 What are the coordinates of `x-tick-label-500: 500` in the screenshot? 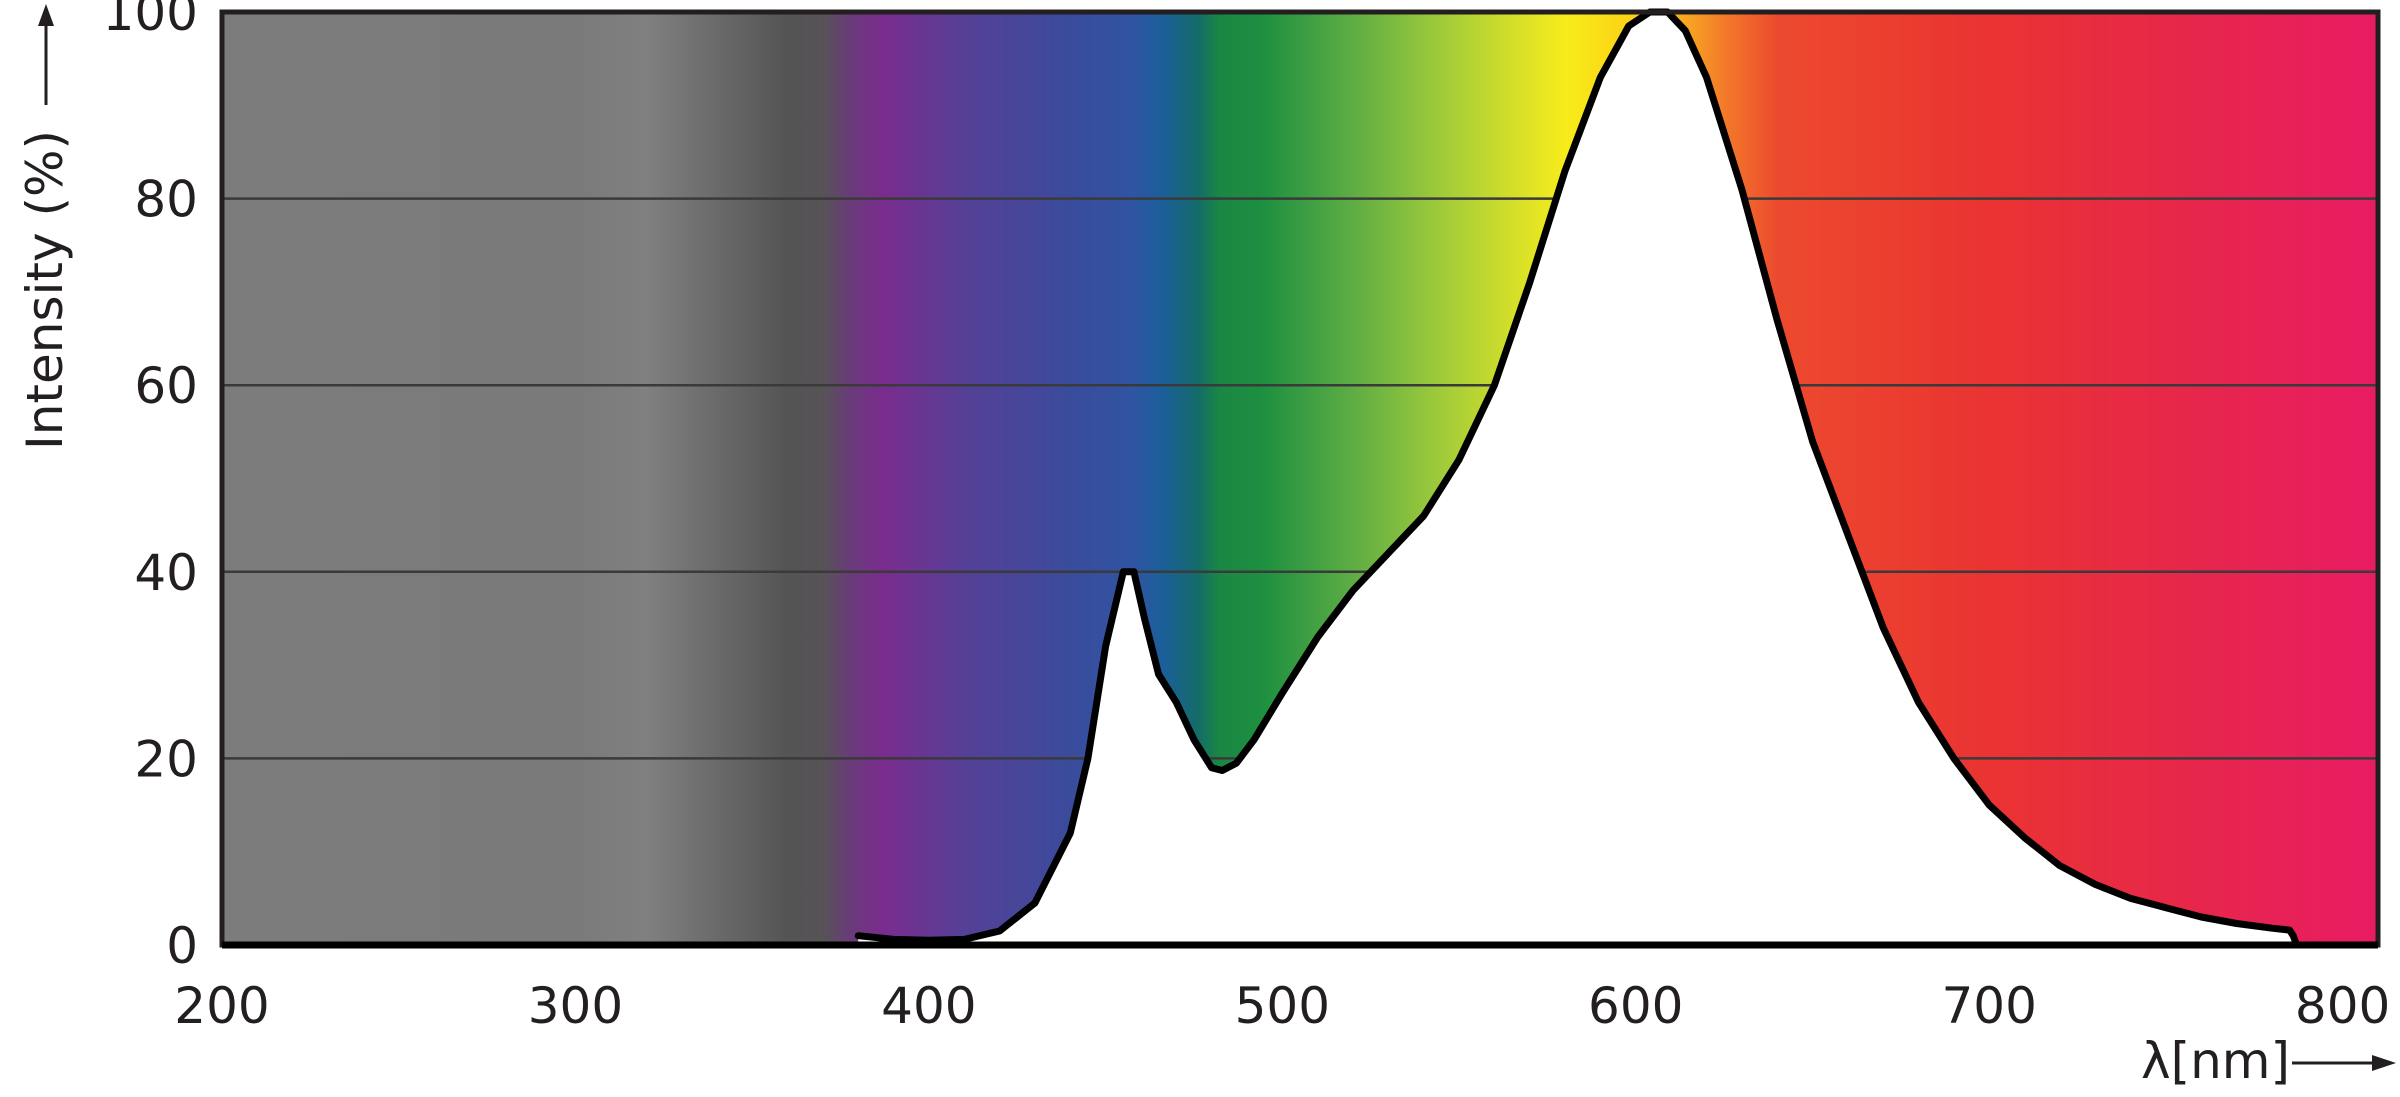 It's located at (1282, 1006).